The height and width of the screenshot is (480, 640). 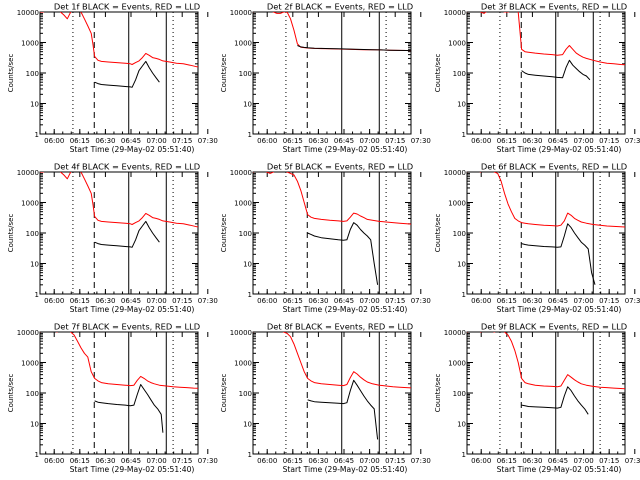 I want to click on panel-title: Det 7f BLACK = Events, RED = LLD, so click(x=127, y=327).